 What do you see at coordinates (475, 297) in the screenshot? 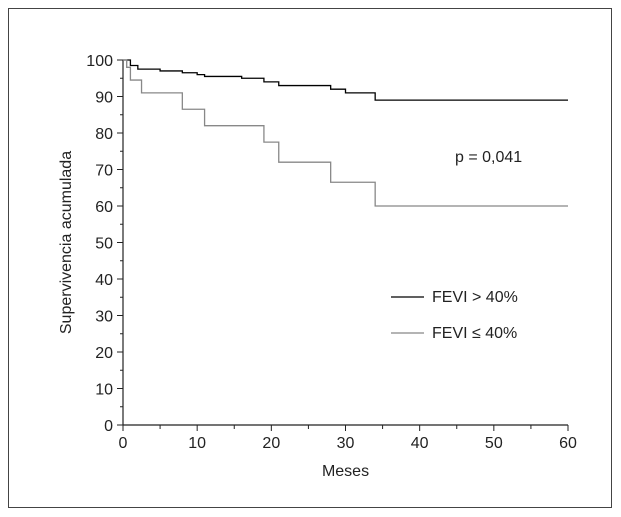
I see `legend-label-1: FEVI > 40%` at bounding box center [475, 297].